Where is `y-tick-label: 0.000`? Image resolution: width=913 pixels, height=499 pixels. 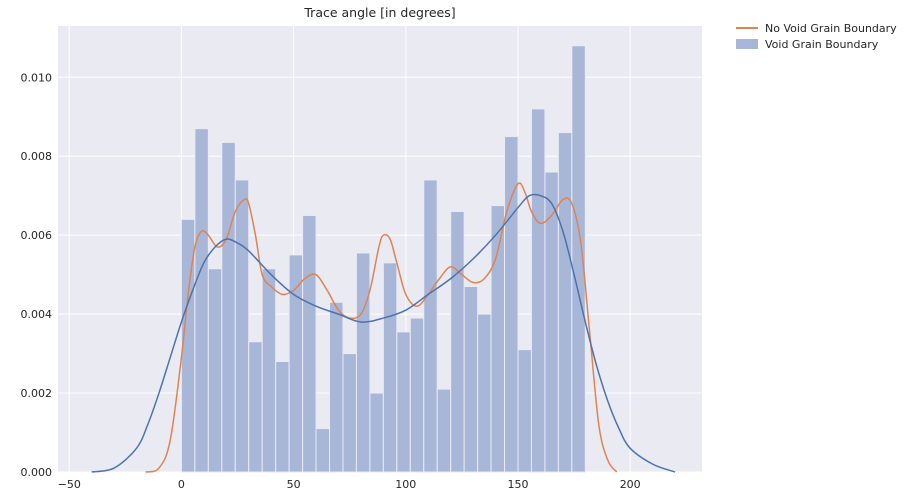
y-tick-label: 0.000 is located at coordinates (37, 472).